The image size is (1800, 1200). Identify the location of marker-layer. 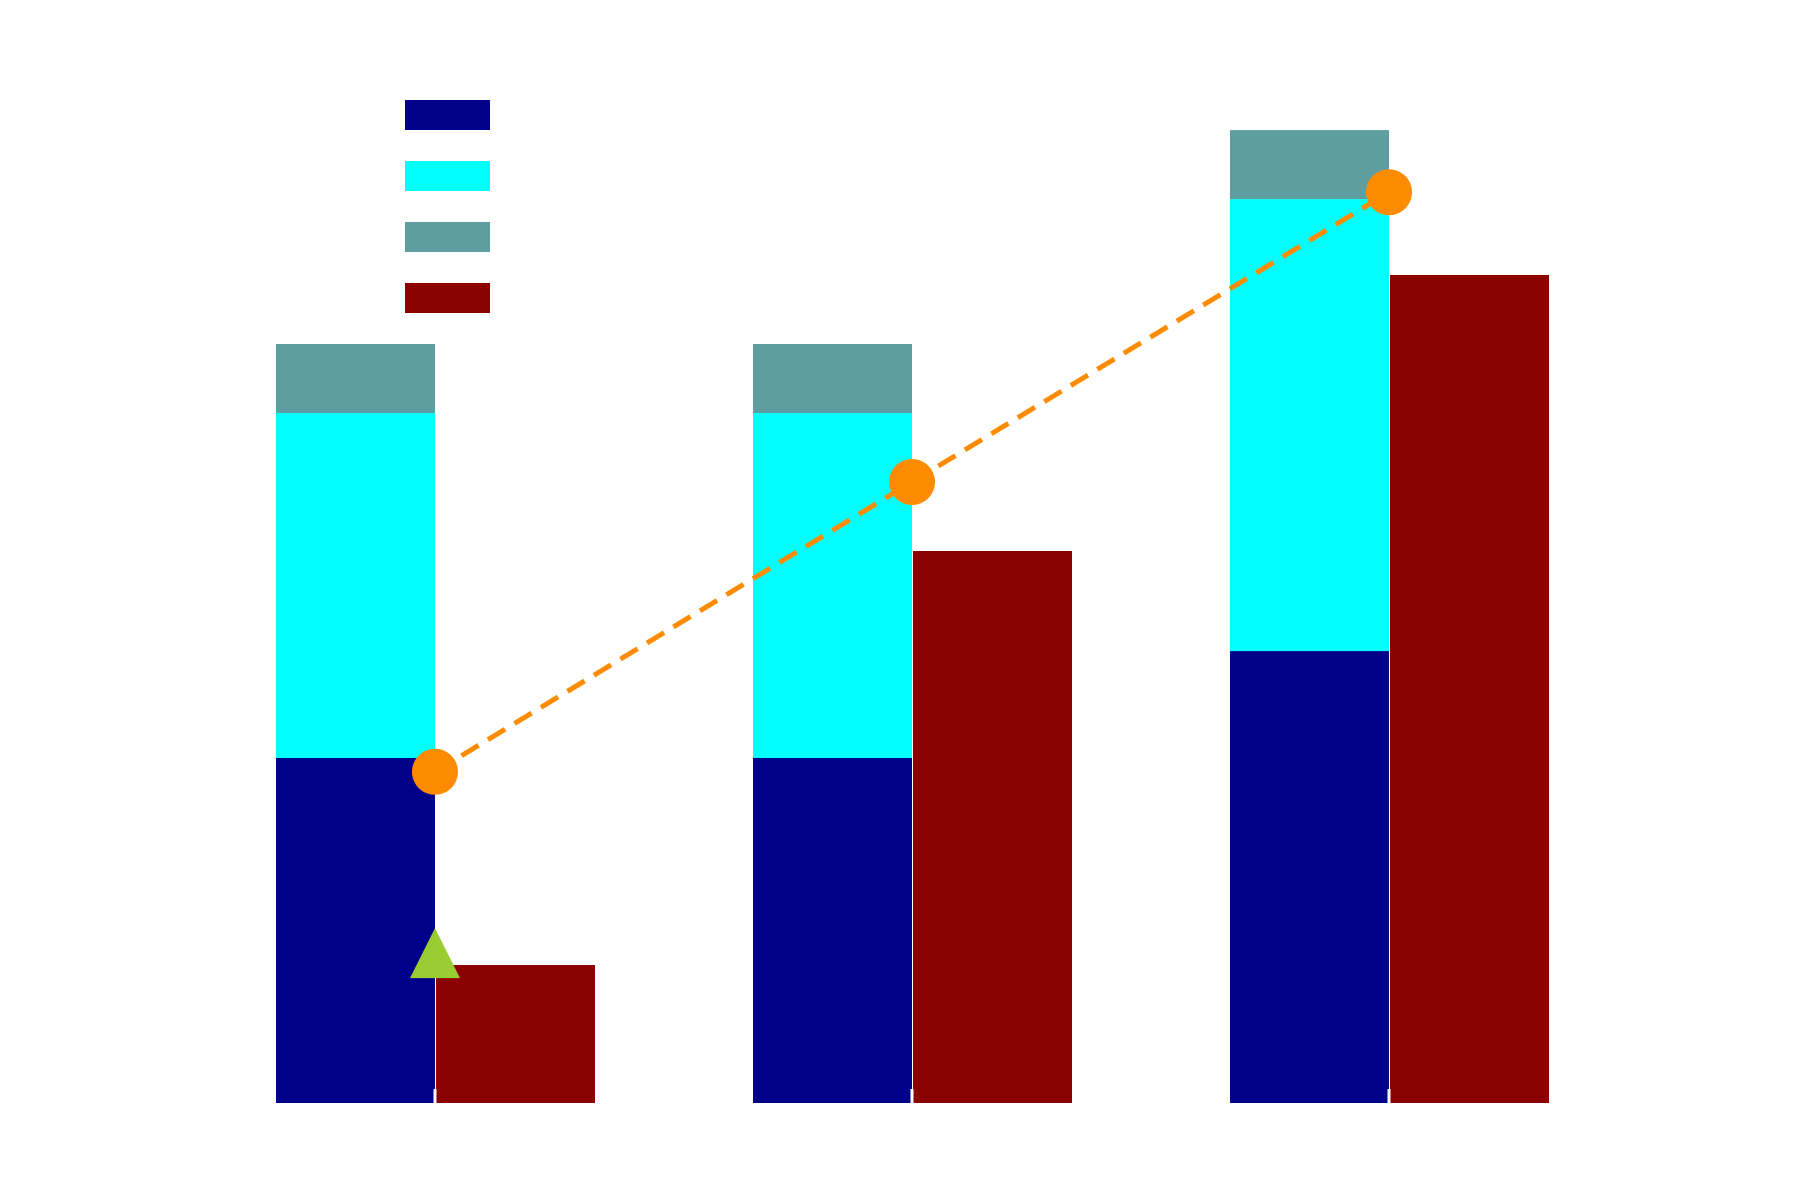
(435, 953).